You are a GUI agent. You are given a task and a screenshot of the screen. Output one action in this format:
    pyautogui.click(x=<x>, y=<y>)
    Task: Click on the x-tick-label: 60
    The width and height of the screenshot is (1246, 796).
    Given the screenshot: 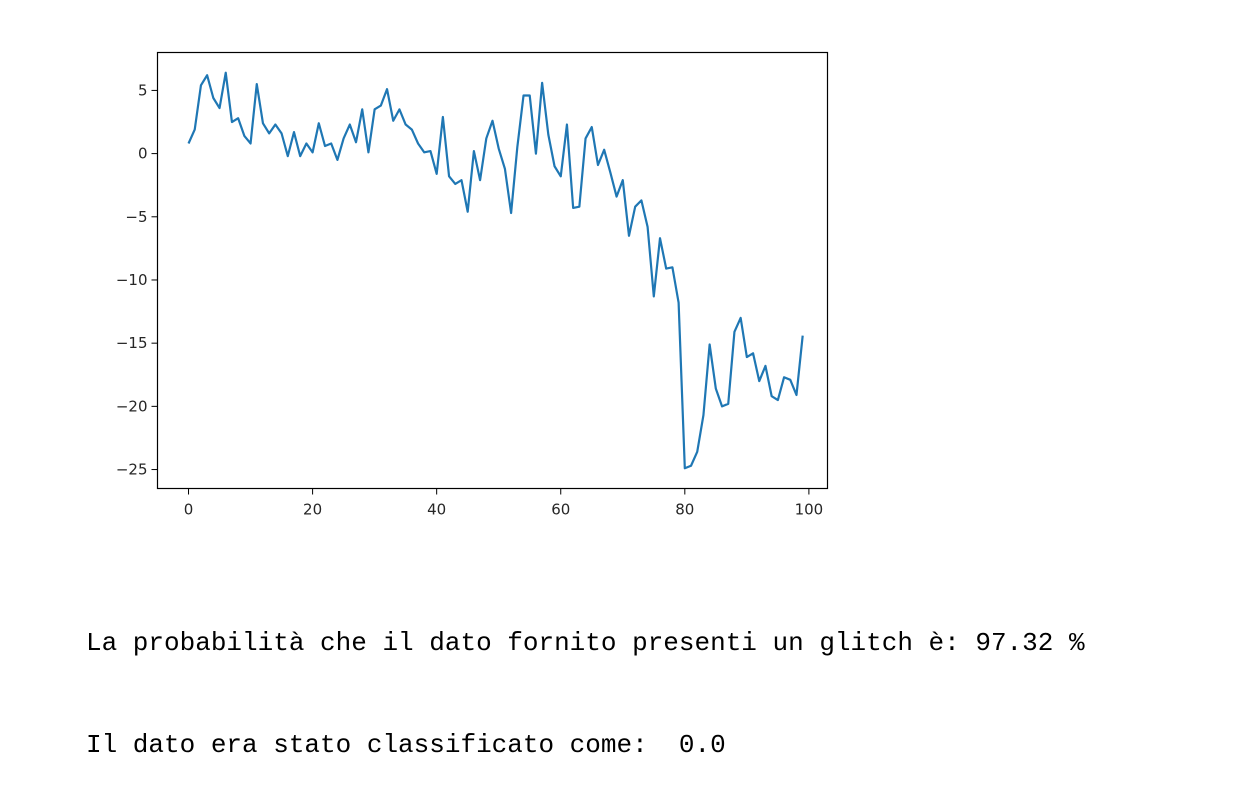 What is the action you would take?
    pyautogui.click(x=560, y=510)
    